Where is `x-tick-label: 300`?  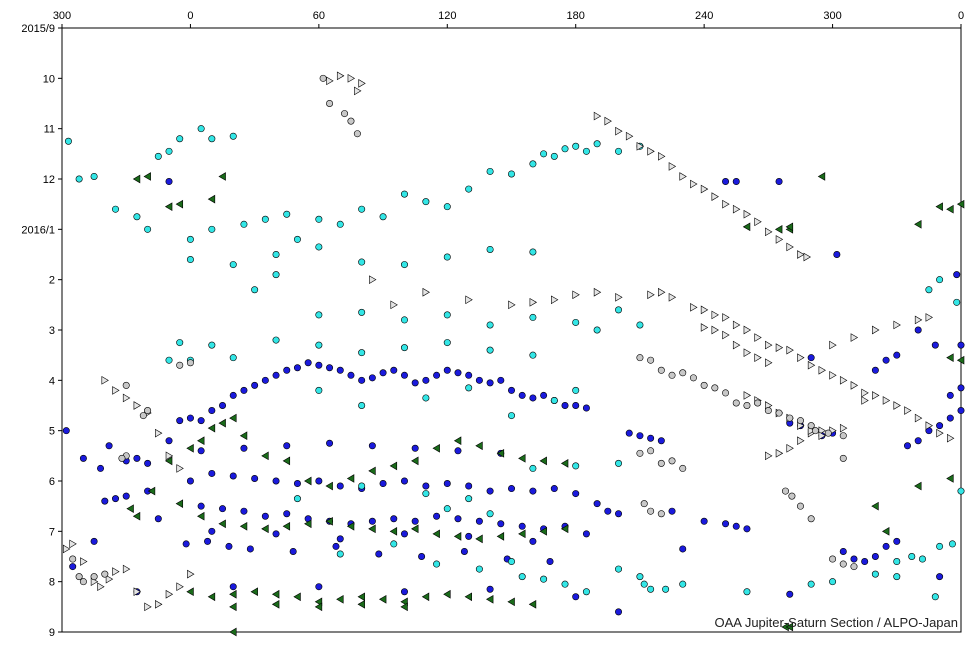 x-tick-label: 300 is located at coordinates (62, 16).